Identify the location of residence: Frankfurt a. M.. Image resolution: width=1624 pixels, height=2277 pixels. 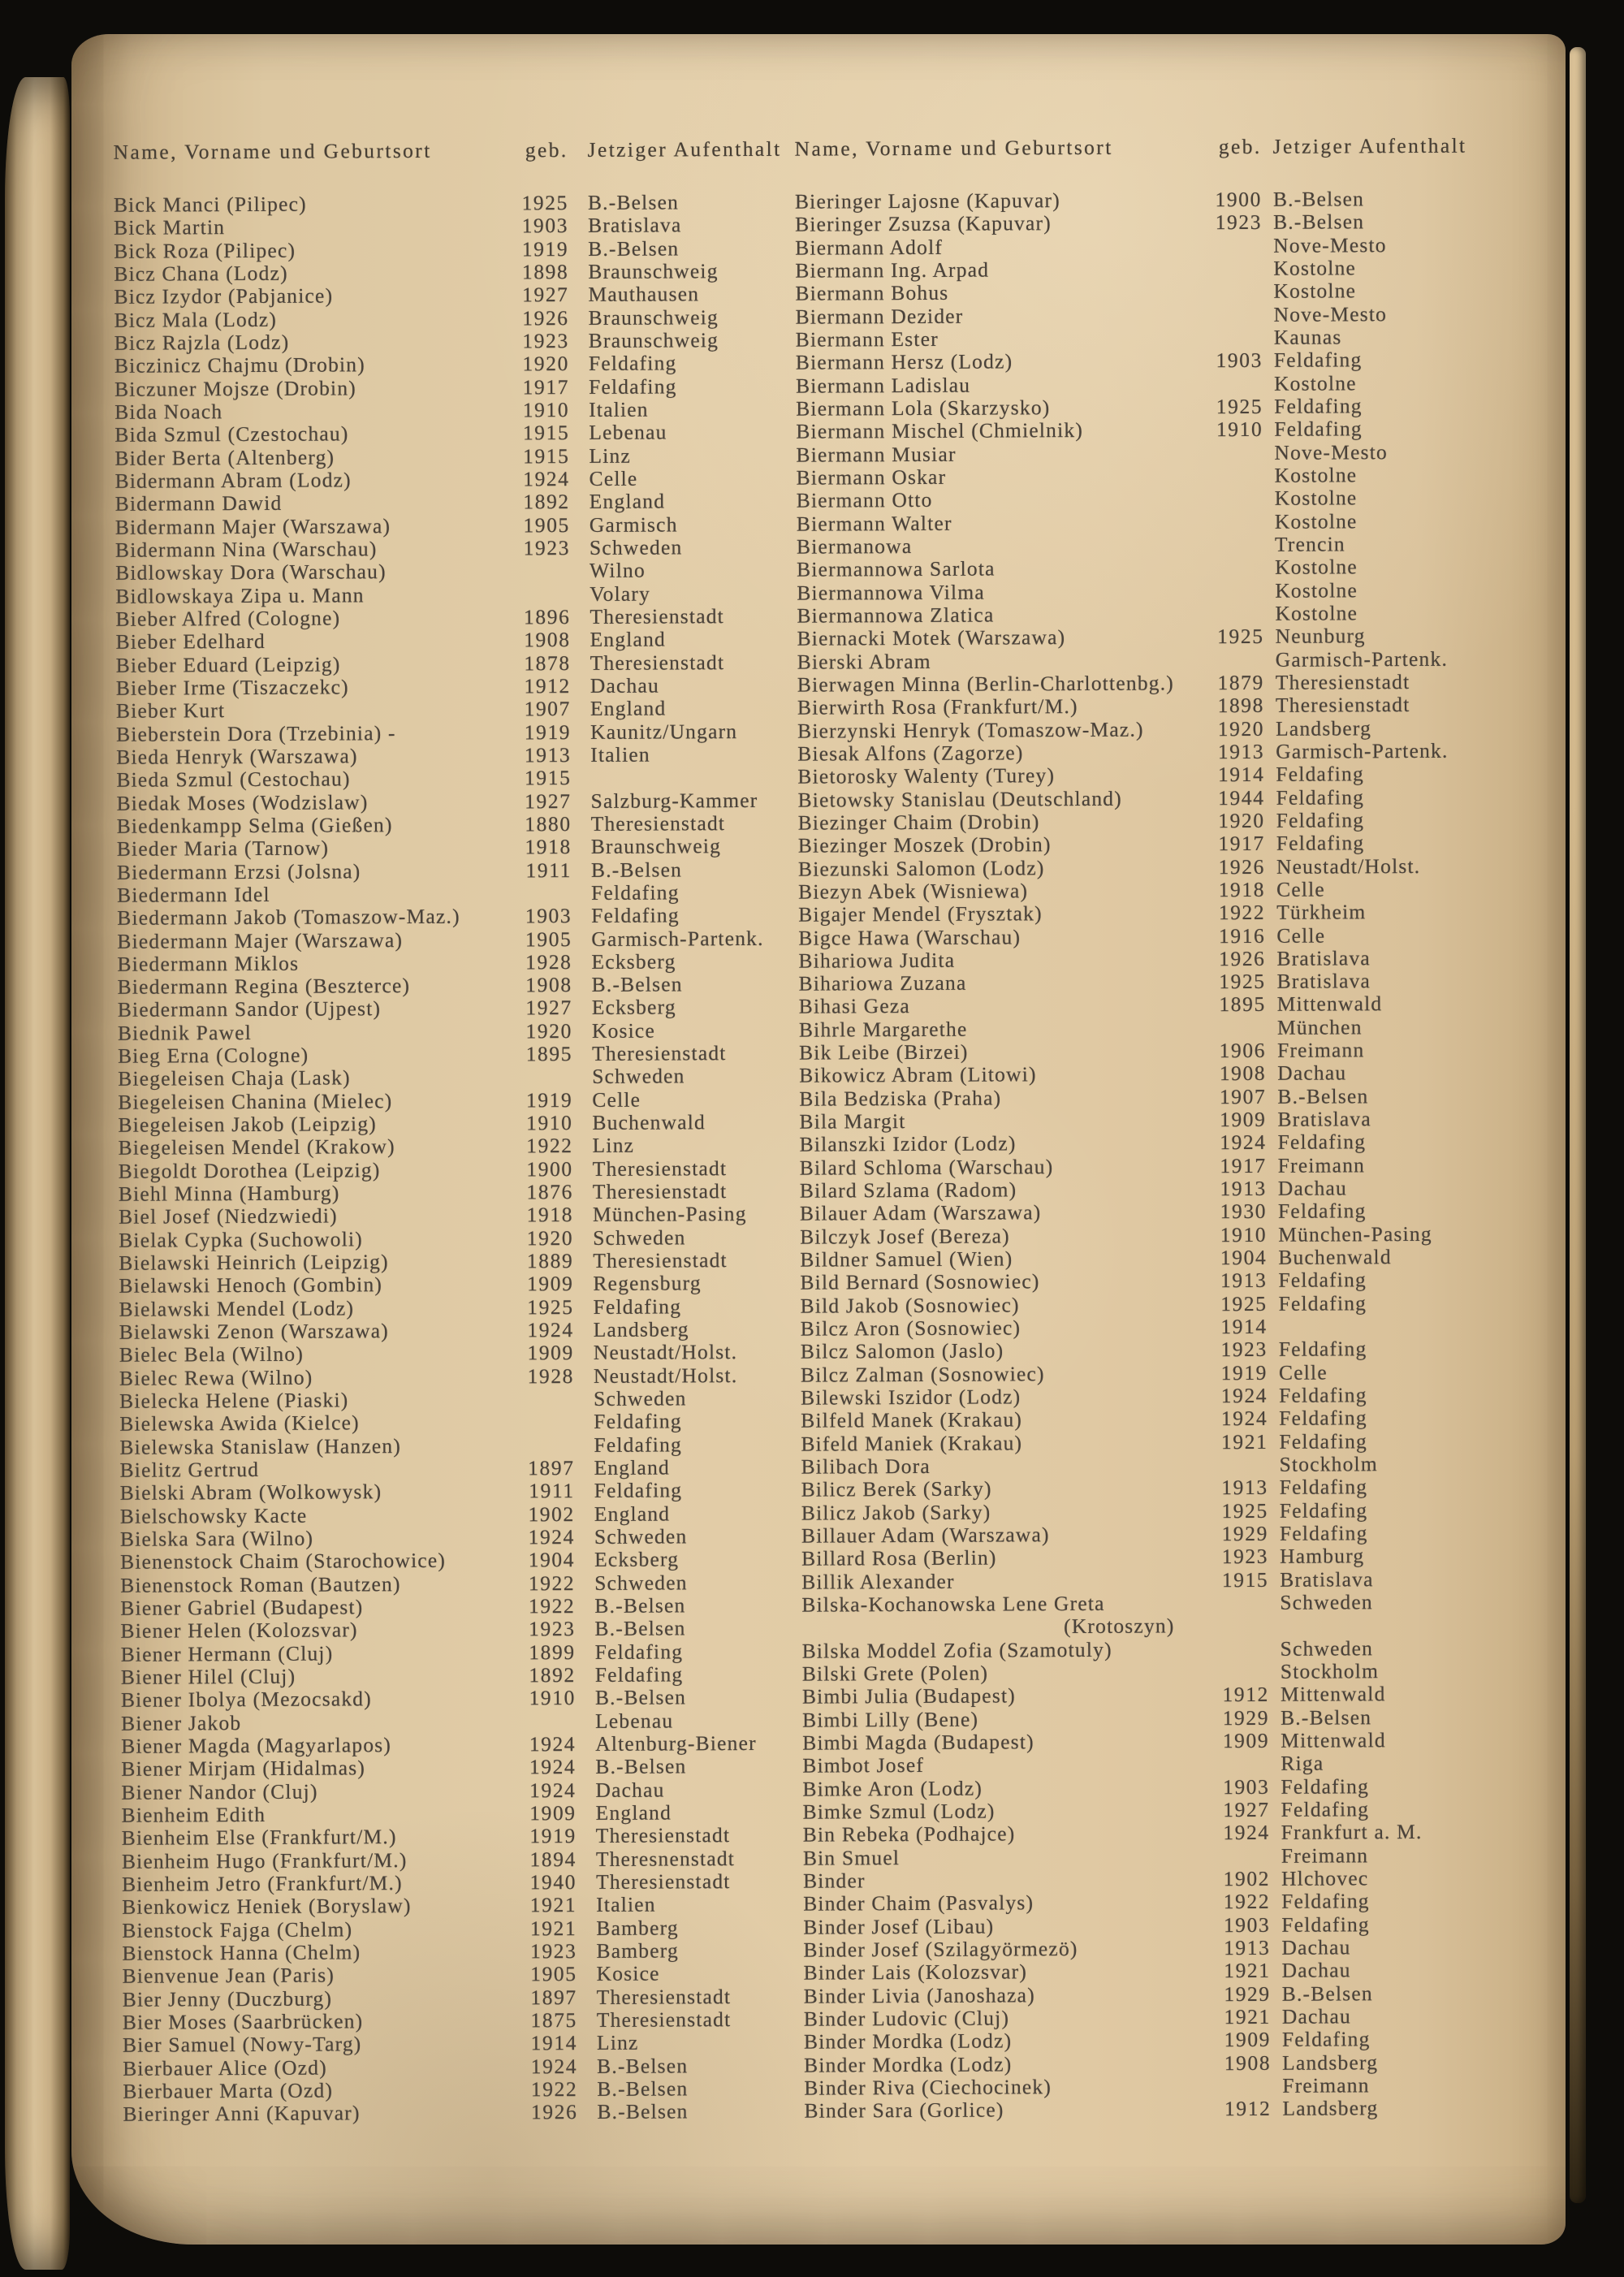
(1352, 1832).